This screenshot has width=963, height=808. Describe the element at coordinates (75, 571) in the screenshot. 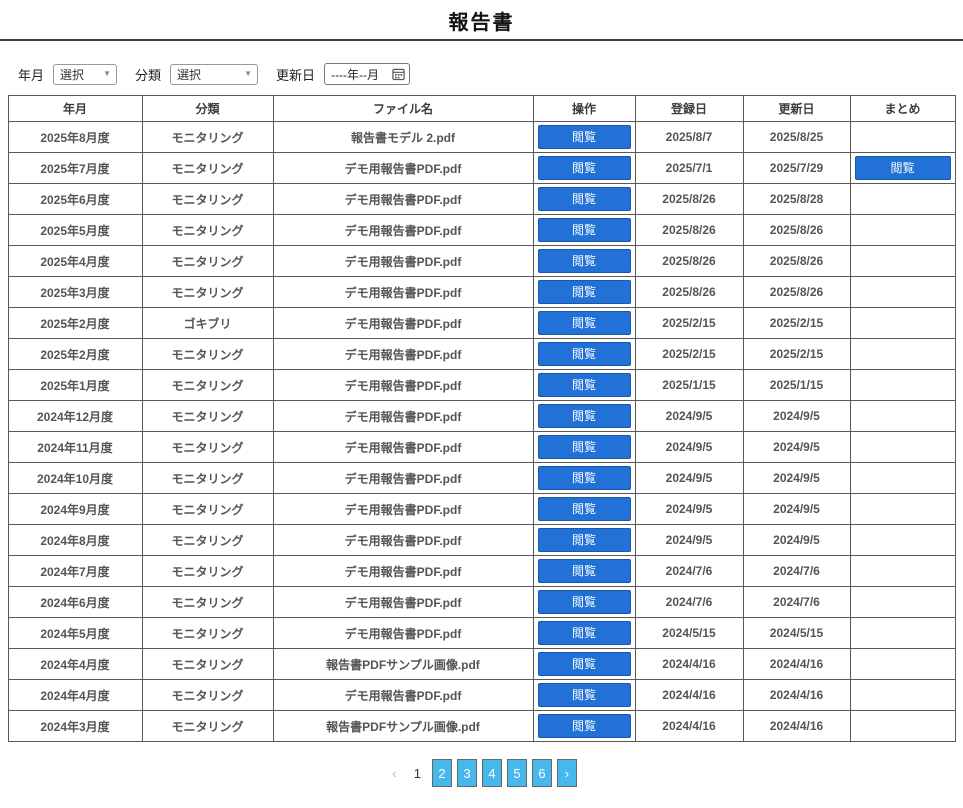

I see `cell-yearmonth: 2024年7月度` at that location.